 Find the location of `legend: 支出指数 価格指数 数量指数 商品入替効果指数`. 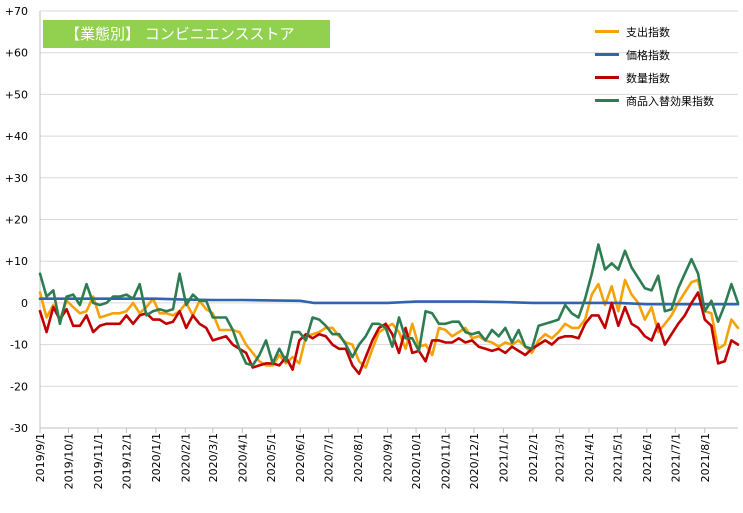

legend: 支出指数 価格指数 数量指数 商品入替効果指数 is located at coordinates (654, 66).